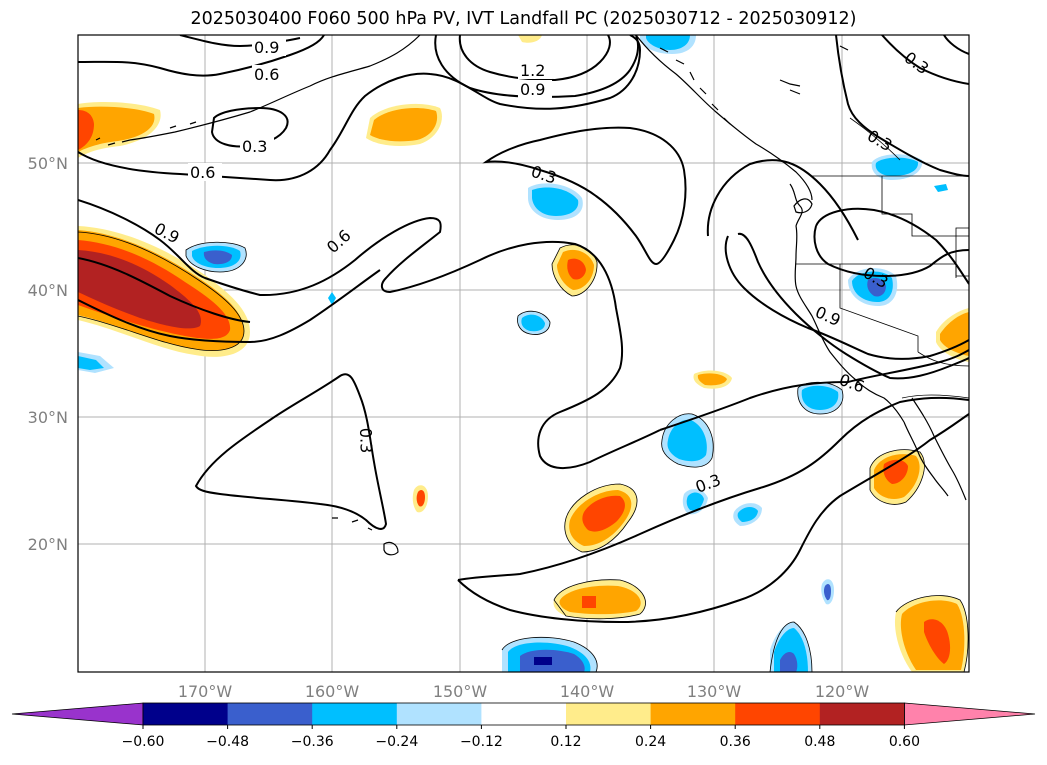 This screenshot has height=765, width=1047. Describe the element at coordinates (227, 742) in the screenshot. I see `colorbar-tick-label: −0.48` at that location.